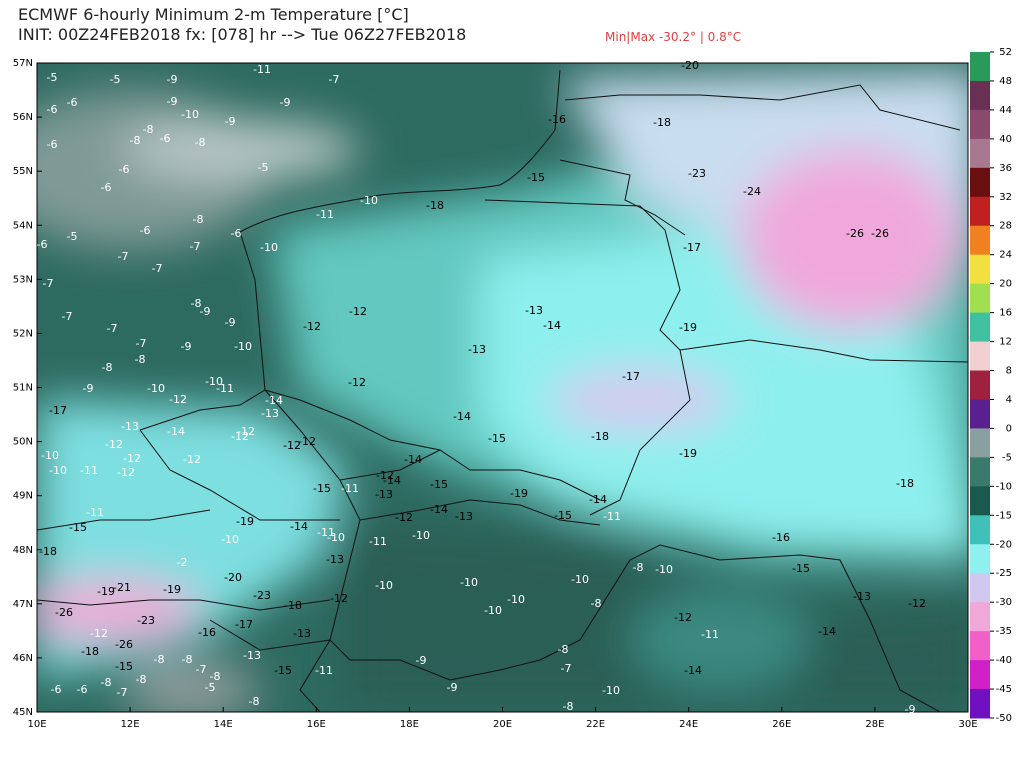 This screenshot has width=1024, height=768. What do you see at coordinates (23, 171) in the screenshot?
I see `lat-label: 55N` at bounding box center [23, 171].